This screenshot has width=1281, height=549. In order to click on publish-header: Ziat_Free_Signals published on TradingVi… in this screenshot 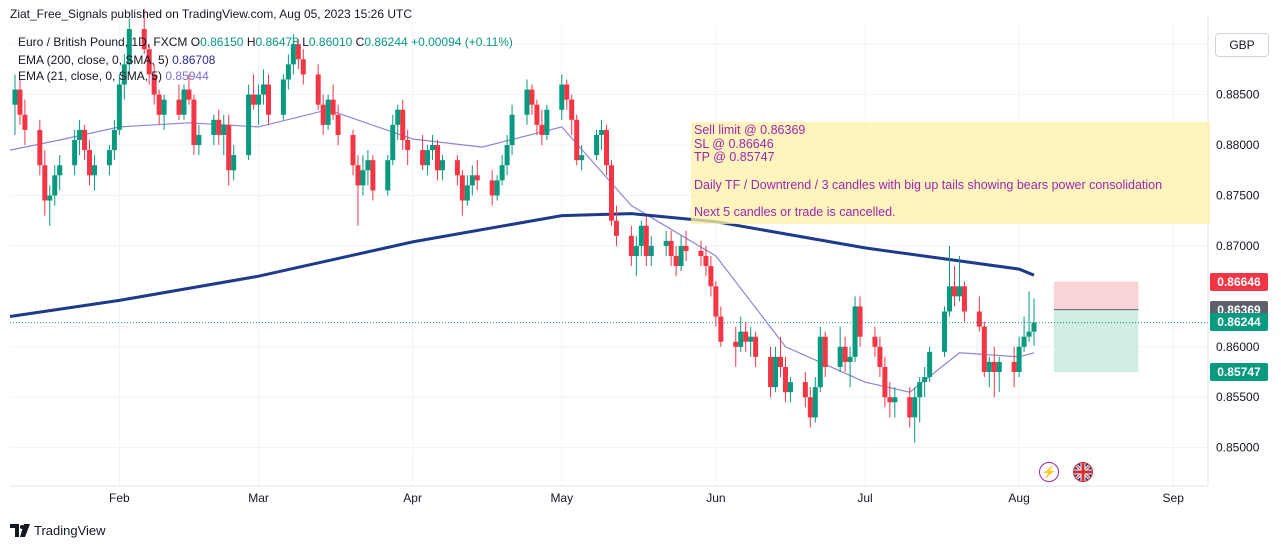, I will do `click(211, 14)`.